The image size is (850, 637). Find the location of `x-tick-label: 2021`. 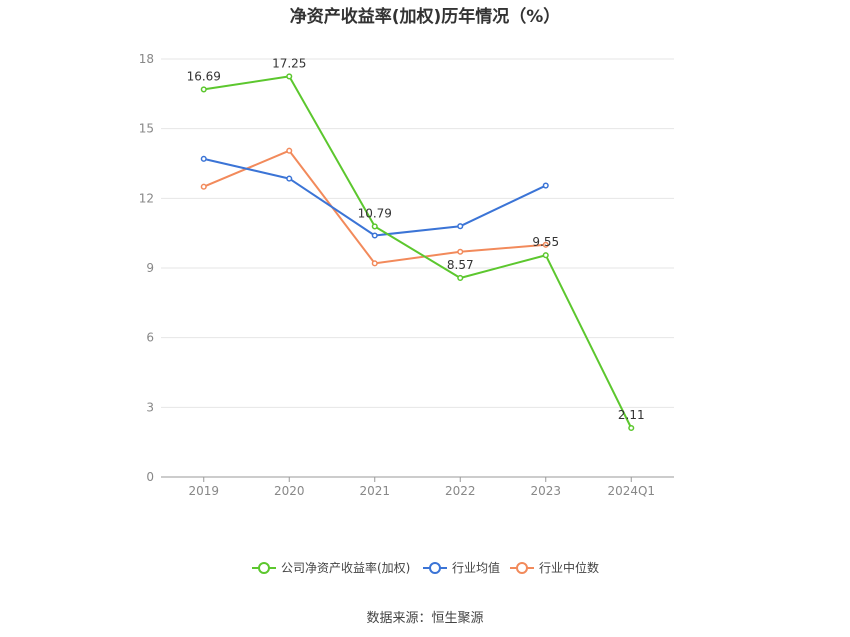

x-tick-label: 2021 is located at coordinates (374, 491).